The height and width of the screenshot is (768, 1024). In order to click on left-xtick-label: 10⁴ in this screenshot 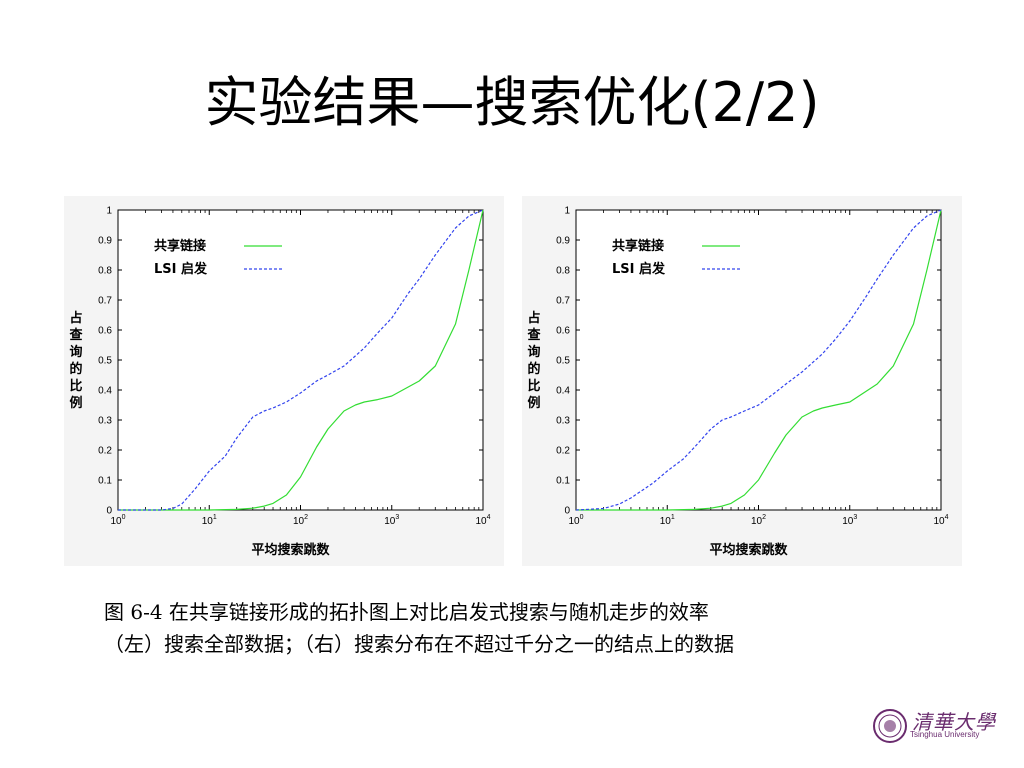, I will do `click(482, 520)`.